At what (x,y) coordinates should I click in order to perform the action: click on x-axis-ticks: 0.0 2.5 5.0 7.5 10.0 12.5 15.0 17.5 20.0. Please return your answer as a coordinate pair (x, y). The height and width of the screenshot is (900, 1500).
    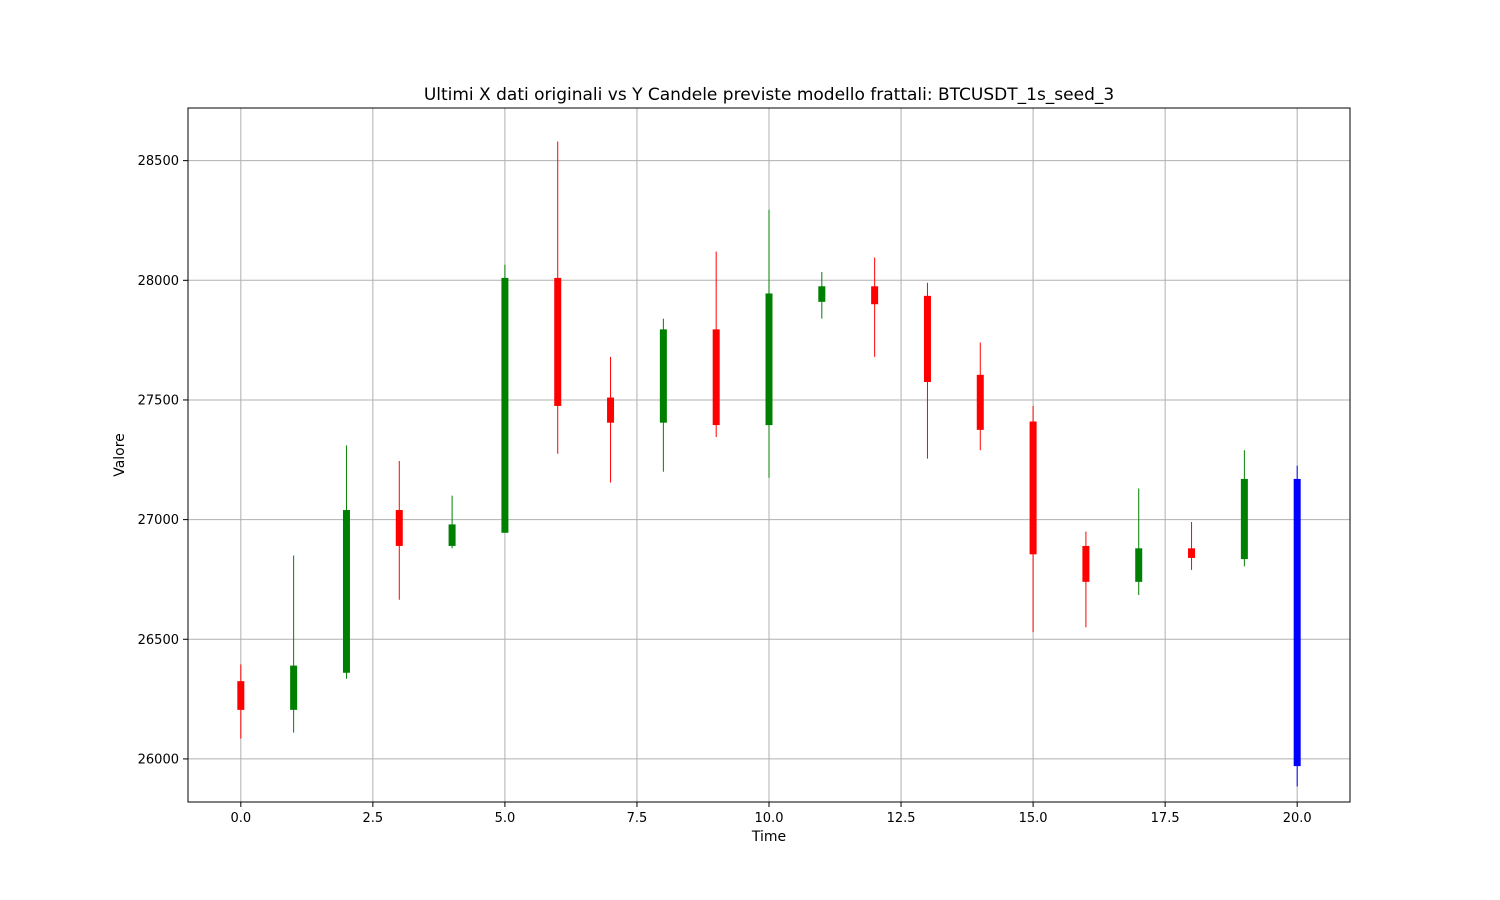
    Looking at the image, I should click on (771, 814).